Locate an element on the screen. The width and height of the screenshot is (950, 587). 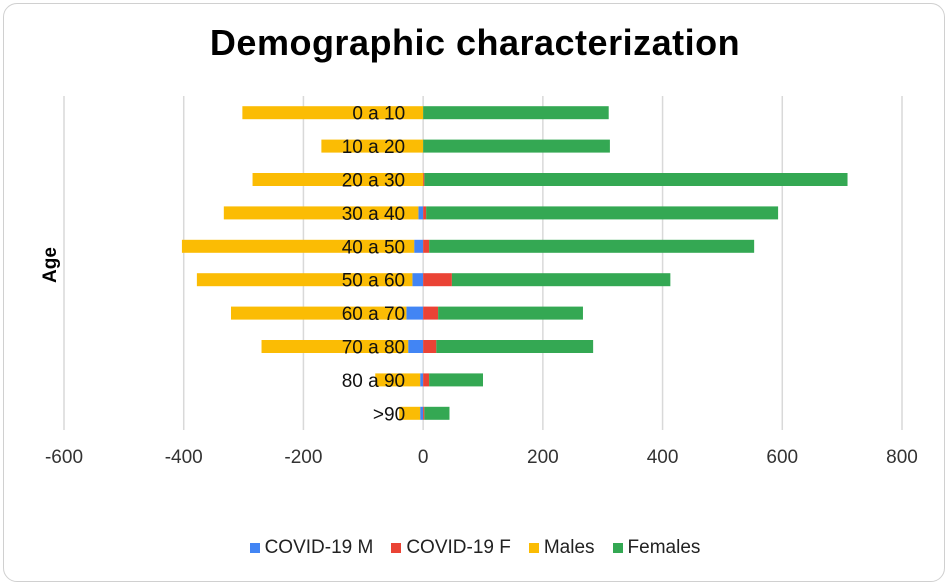
legend: COVID-19 M COVID-19 F Males Females is located at coordinates (475, 548).